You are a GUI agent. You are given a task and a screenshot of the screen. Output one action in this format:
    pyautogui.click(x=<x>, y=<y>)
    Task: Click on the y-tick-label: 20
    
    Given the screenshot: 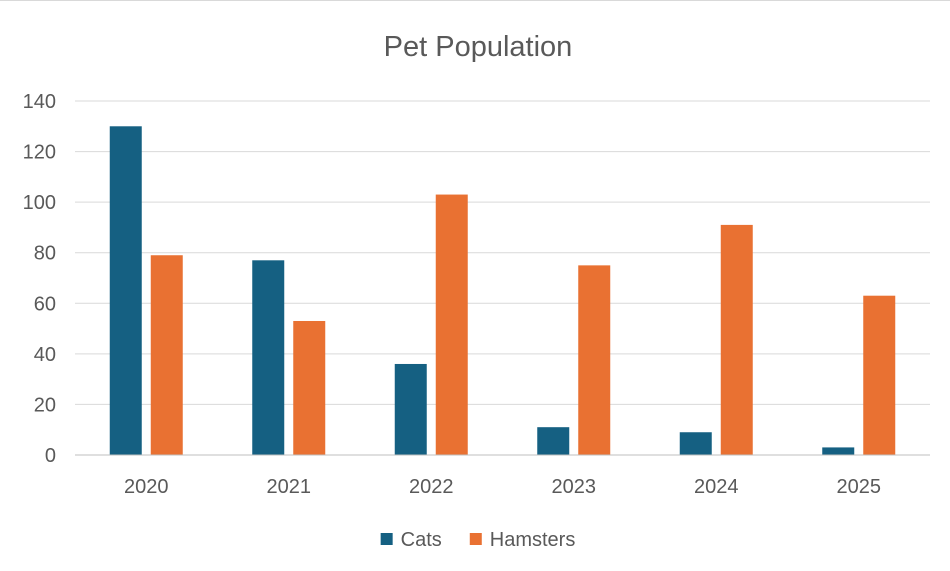 What is the action you would take?
    pyautogui.click(x=45, y=405)
    